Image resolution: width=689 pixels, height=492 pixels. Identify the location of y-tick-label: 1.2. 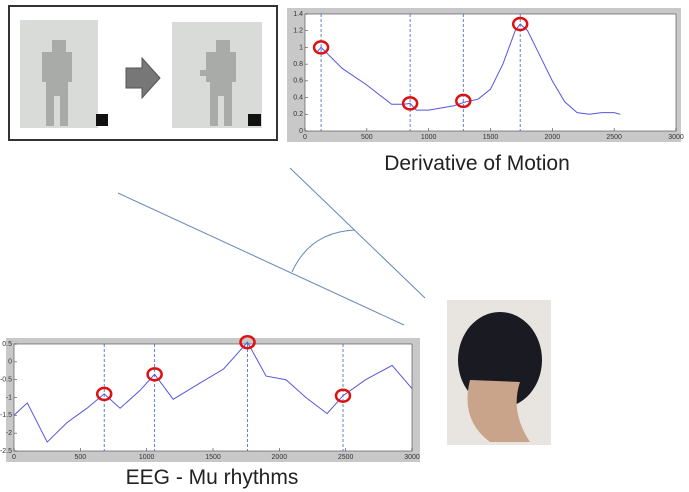
(298, 31).